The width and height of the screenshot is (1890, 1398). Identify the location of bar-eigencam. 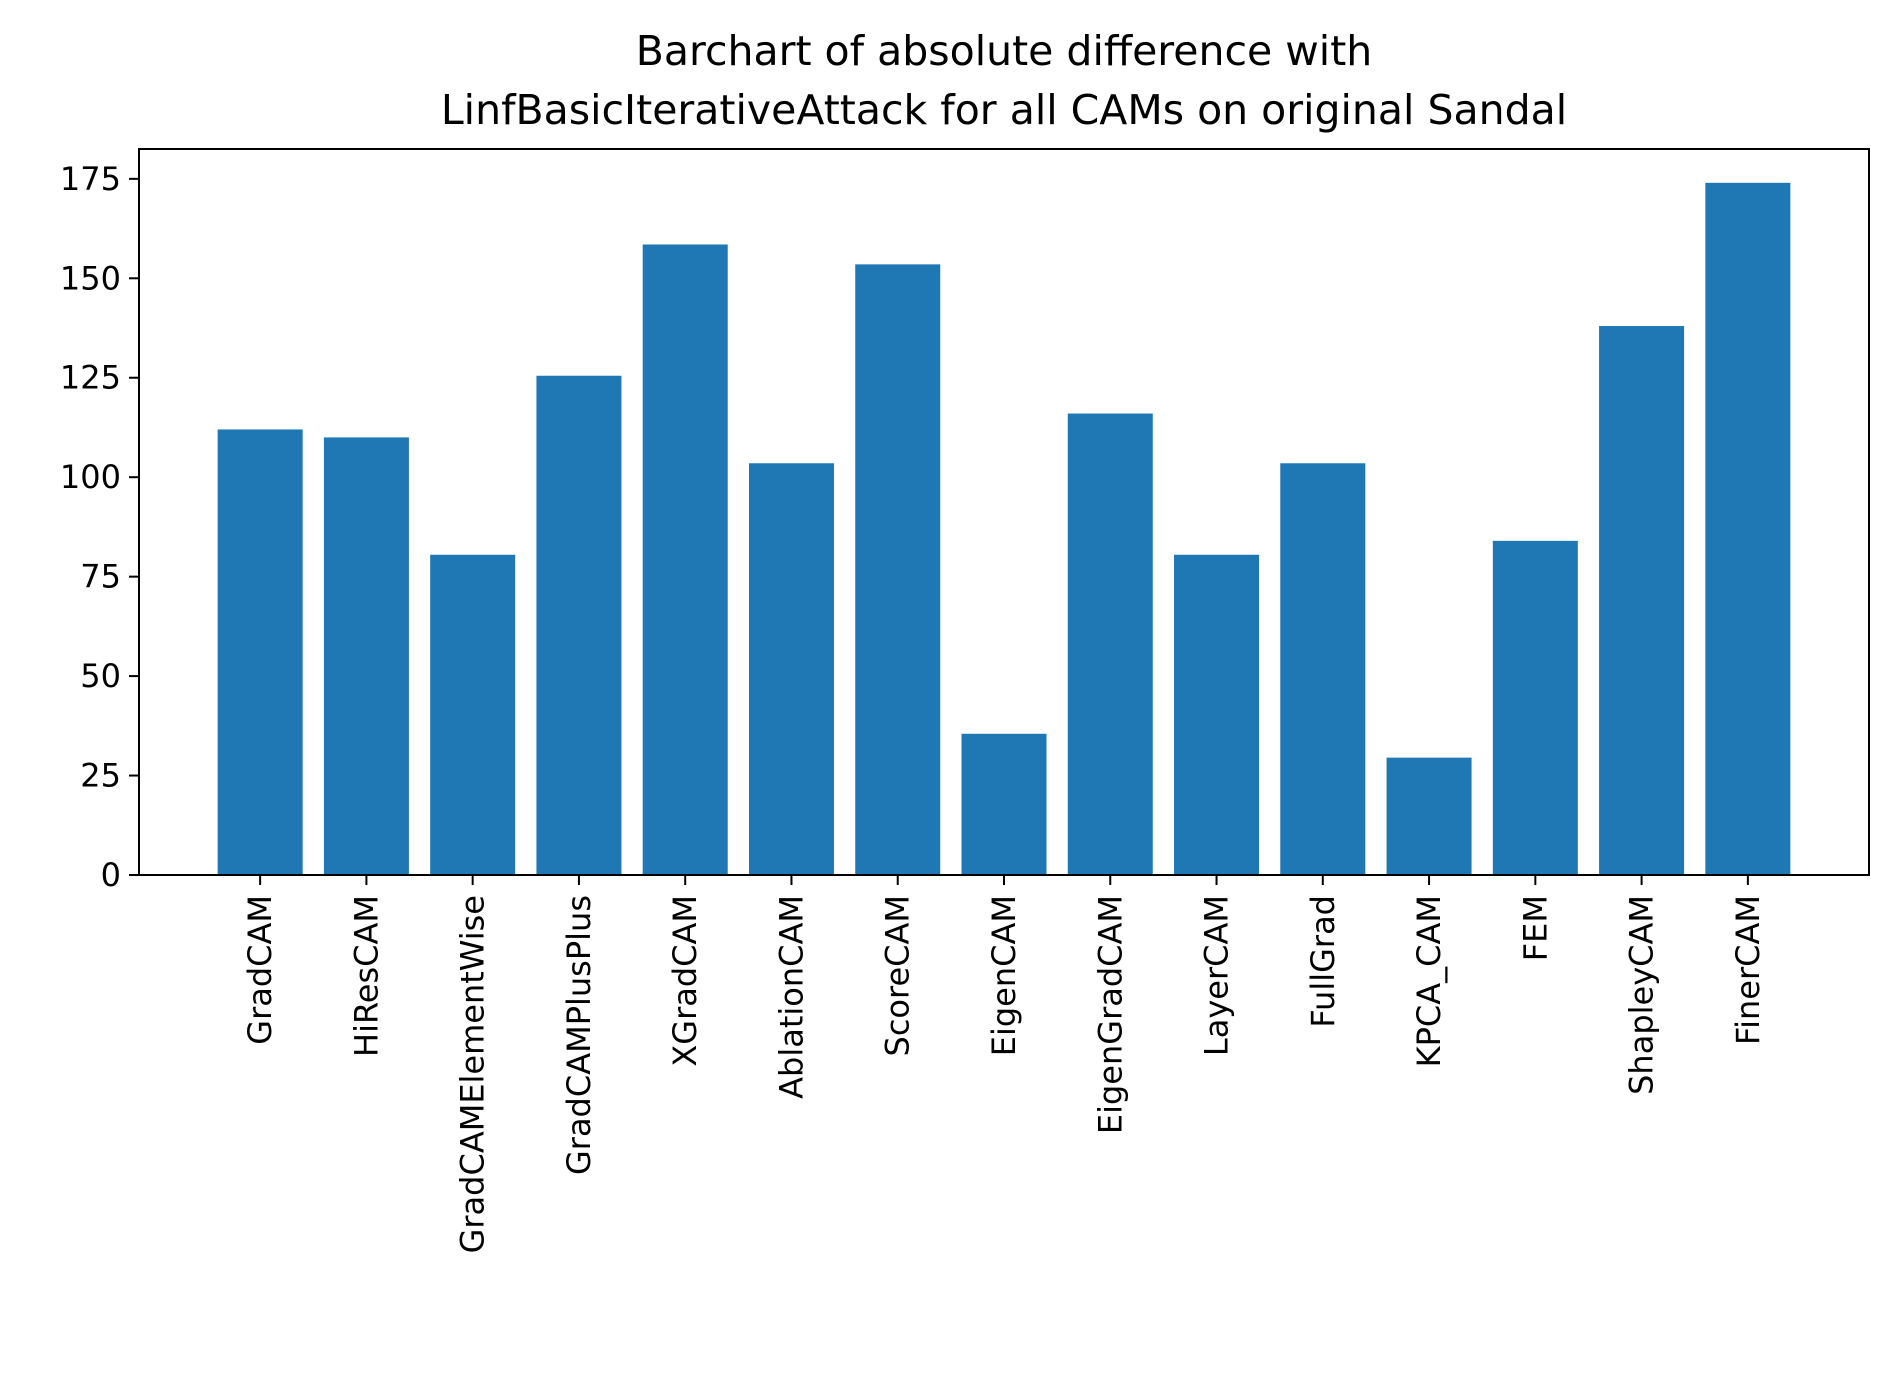
(1004, 804).